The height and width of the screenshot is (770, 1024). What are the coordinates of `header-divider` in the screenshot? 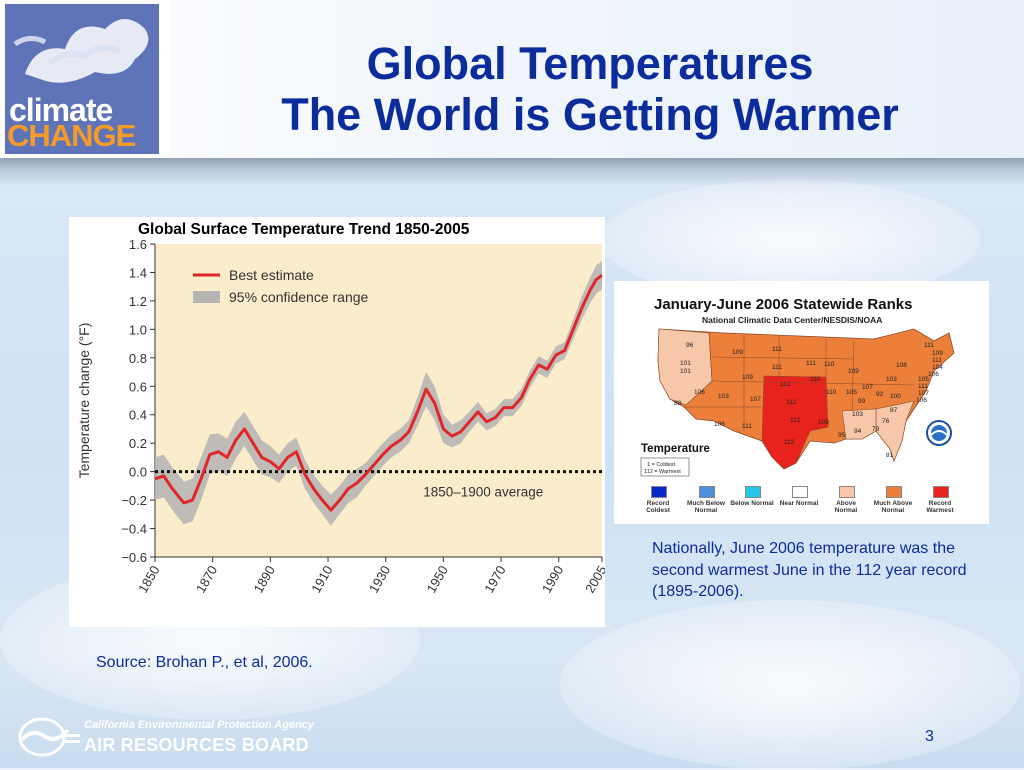 It's located at (512, 172).